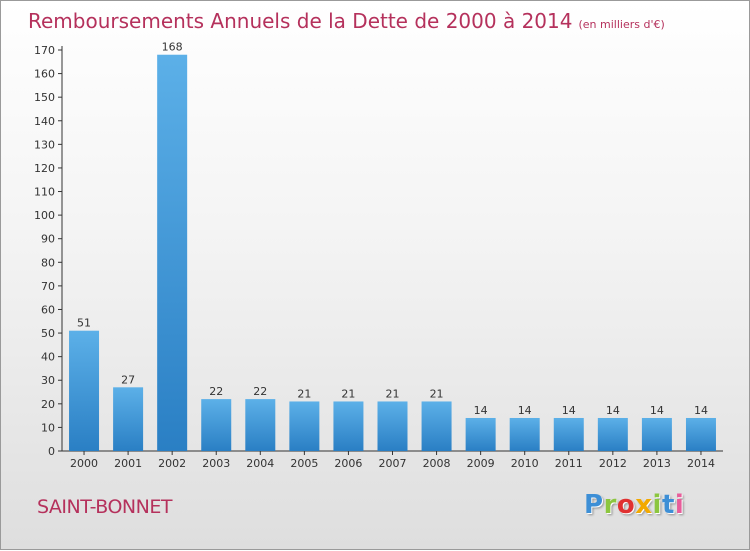 Image resolution: width=750 pixels, height=551 pixels. Describe the element at coordinates (128, 463) in the screenshot. I see `x-tick-label: 2001` at that location.